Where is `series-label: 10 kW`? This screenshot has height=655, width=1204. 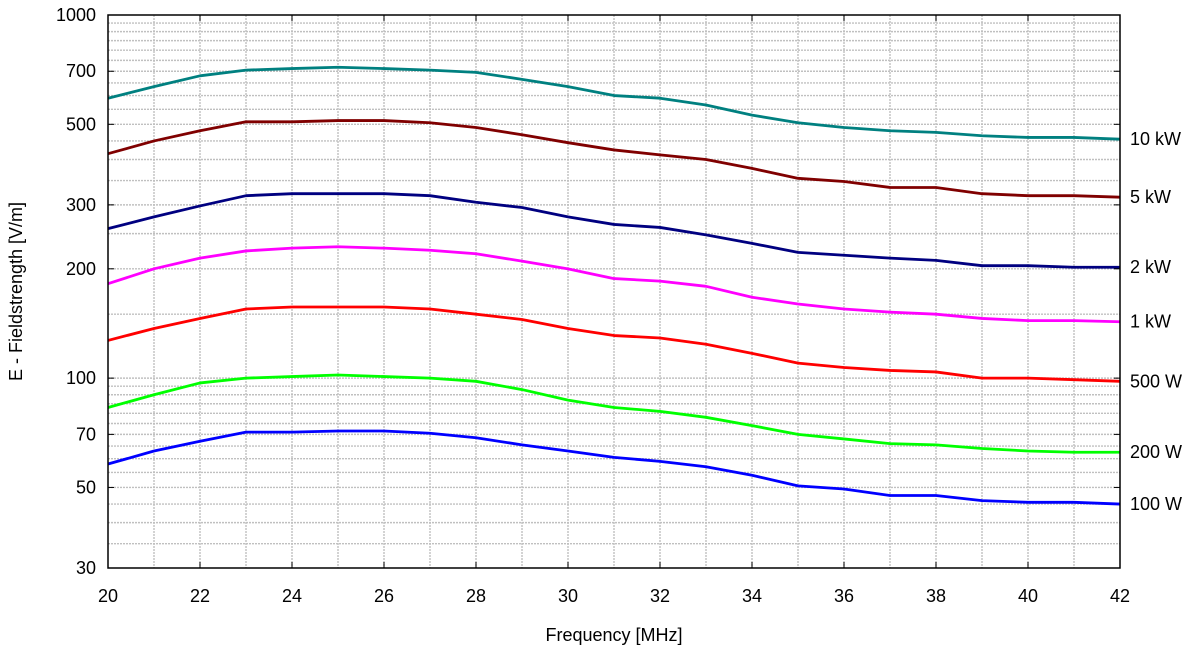 series-label: 10 kW is located at coordinates (1155, 139).